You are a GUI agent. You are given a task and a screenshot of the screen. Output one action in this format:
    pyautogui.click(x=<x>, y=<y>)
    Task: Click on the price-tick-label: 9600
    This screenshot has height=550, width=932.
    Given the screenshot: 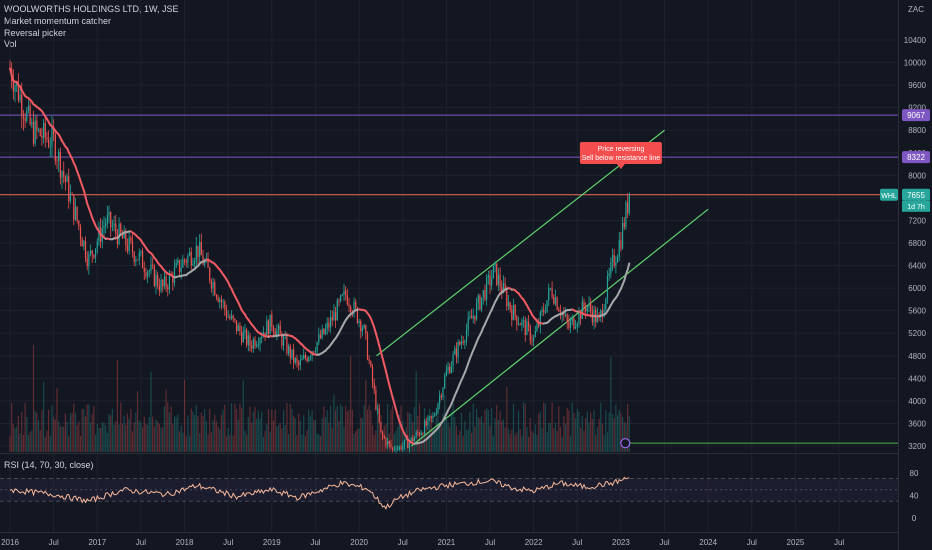 What is the action you would take?
    pyautogui.click(x=917, y=85)
    